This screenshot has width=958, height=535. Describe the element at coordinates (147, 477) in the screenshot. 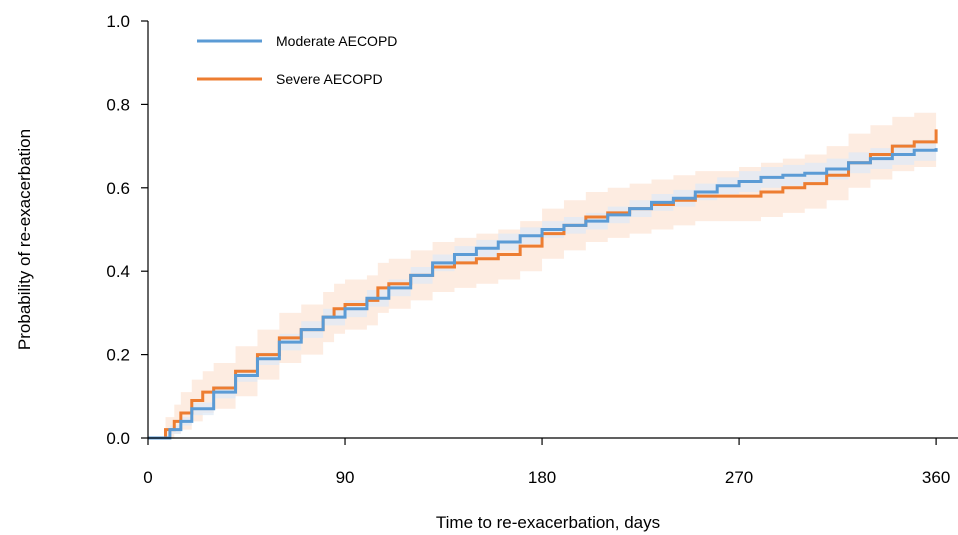

I see `x-tick-label: 0` at that location.